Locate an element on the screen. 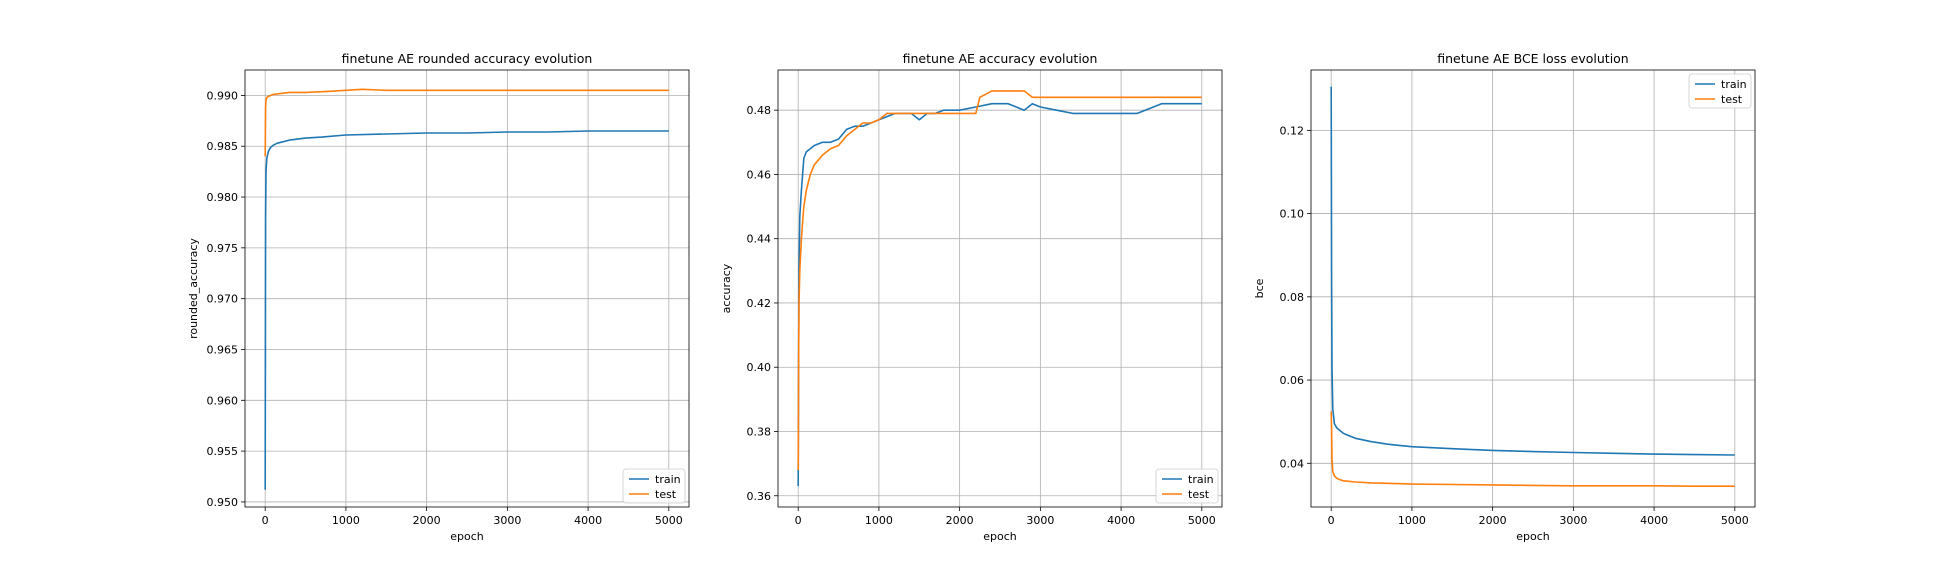  y-tick-label: 0.48 is located at coordinates (759, 110).